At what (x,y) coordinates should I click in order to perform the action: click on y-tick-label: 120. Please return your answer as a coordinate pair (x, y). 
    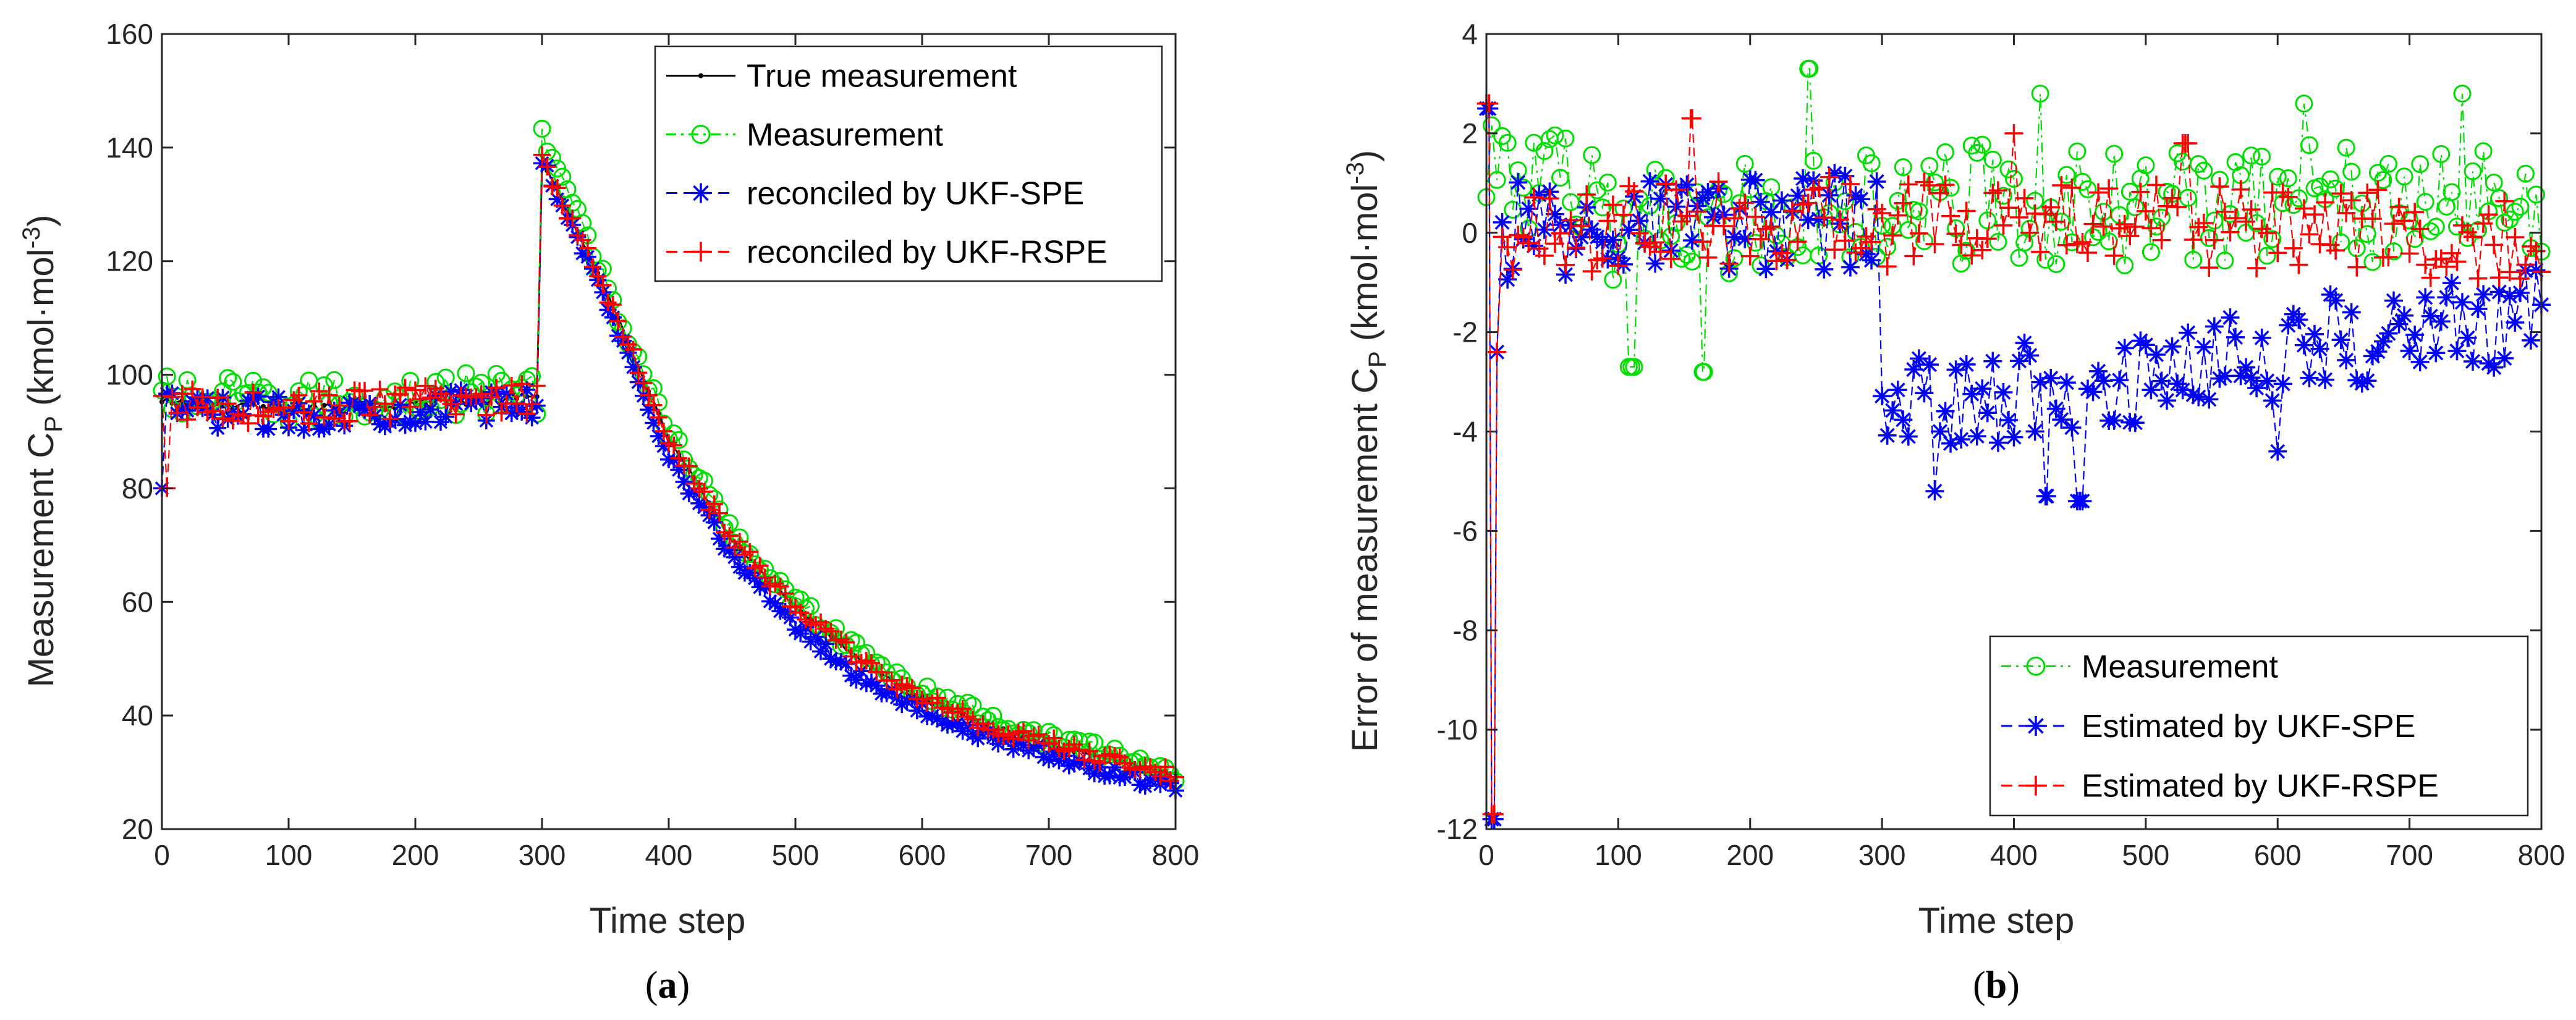
    Looking at the image, I should click on (129, 261).